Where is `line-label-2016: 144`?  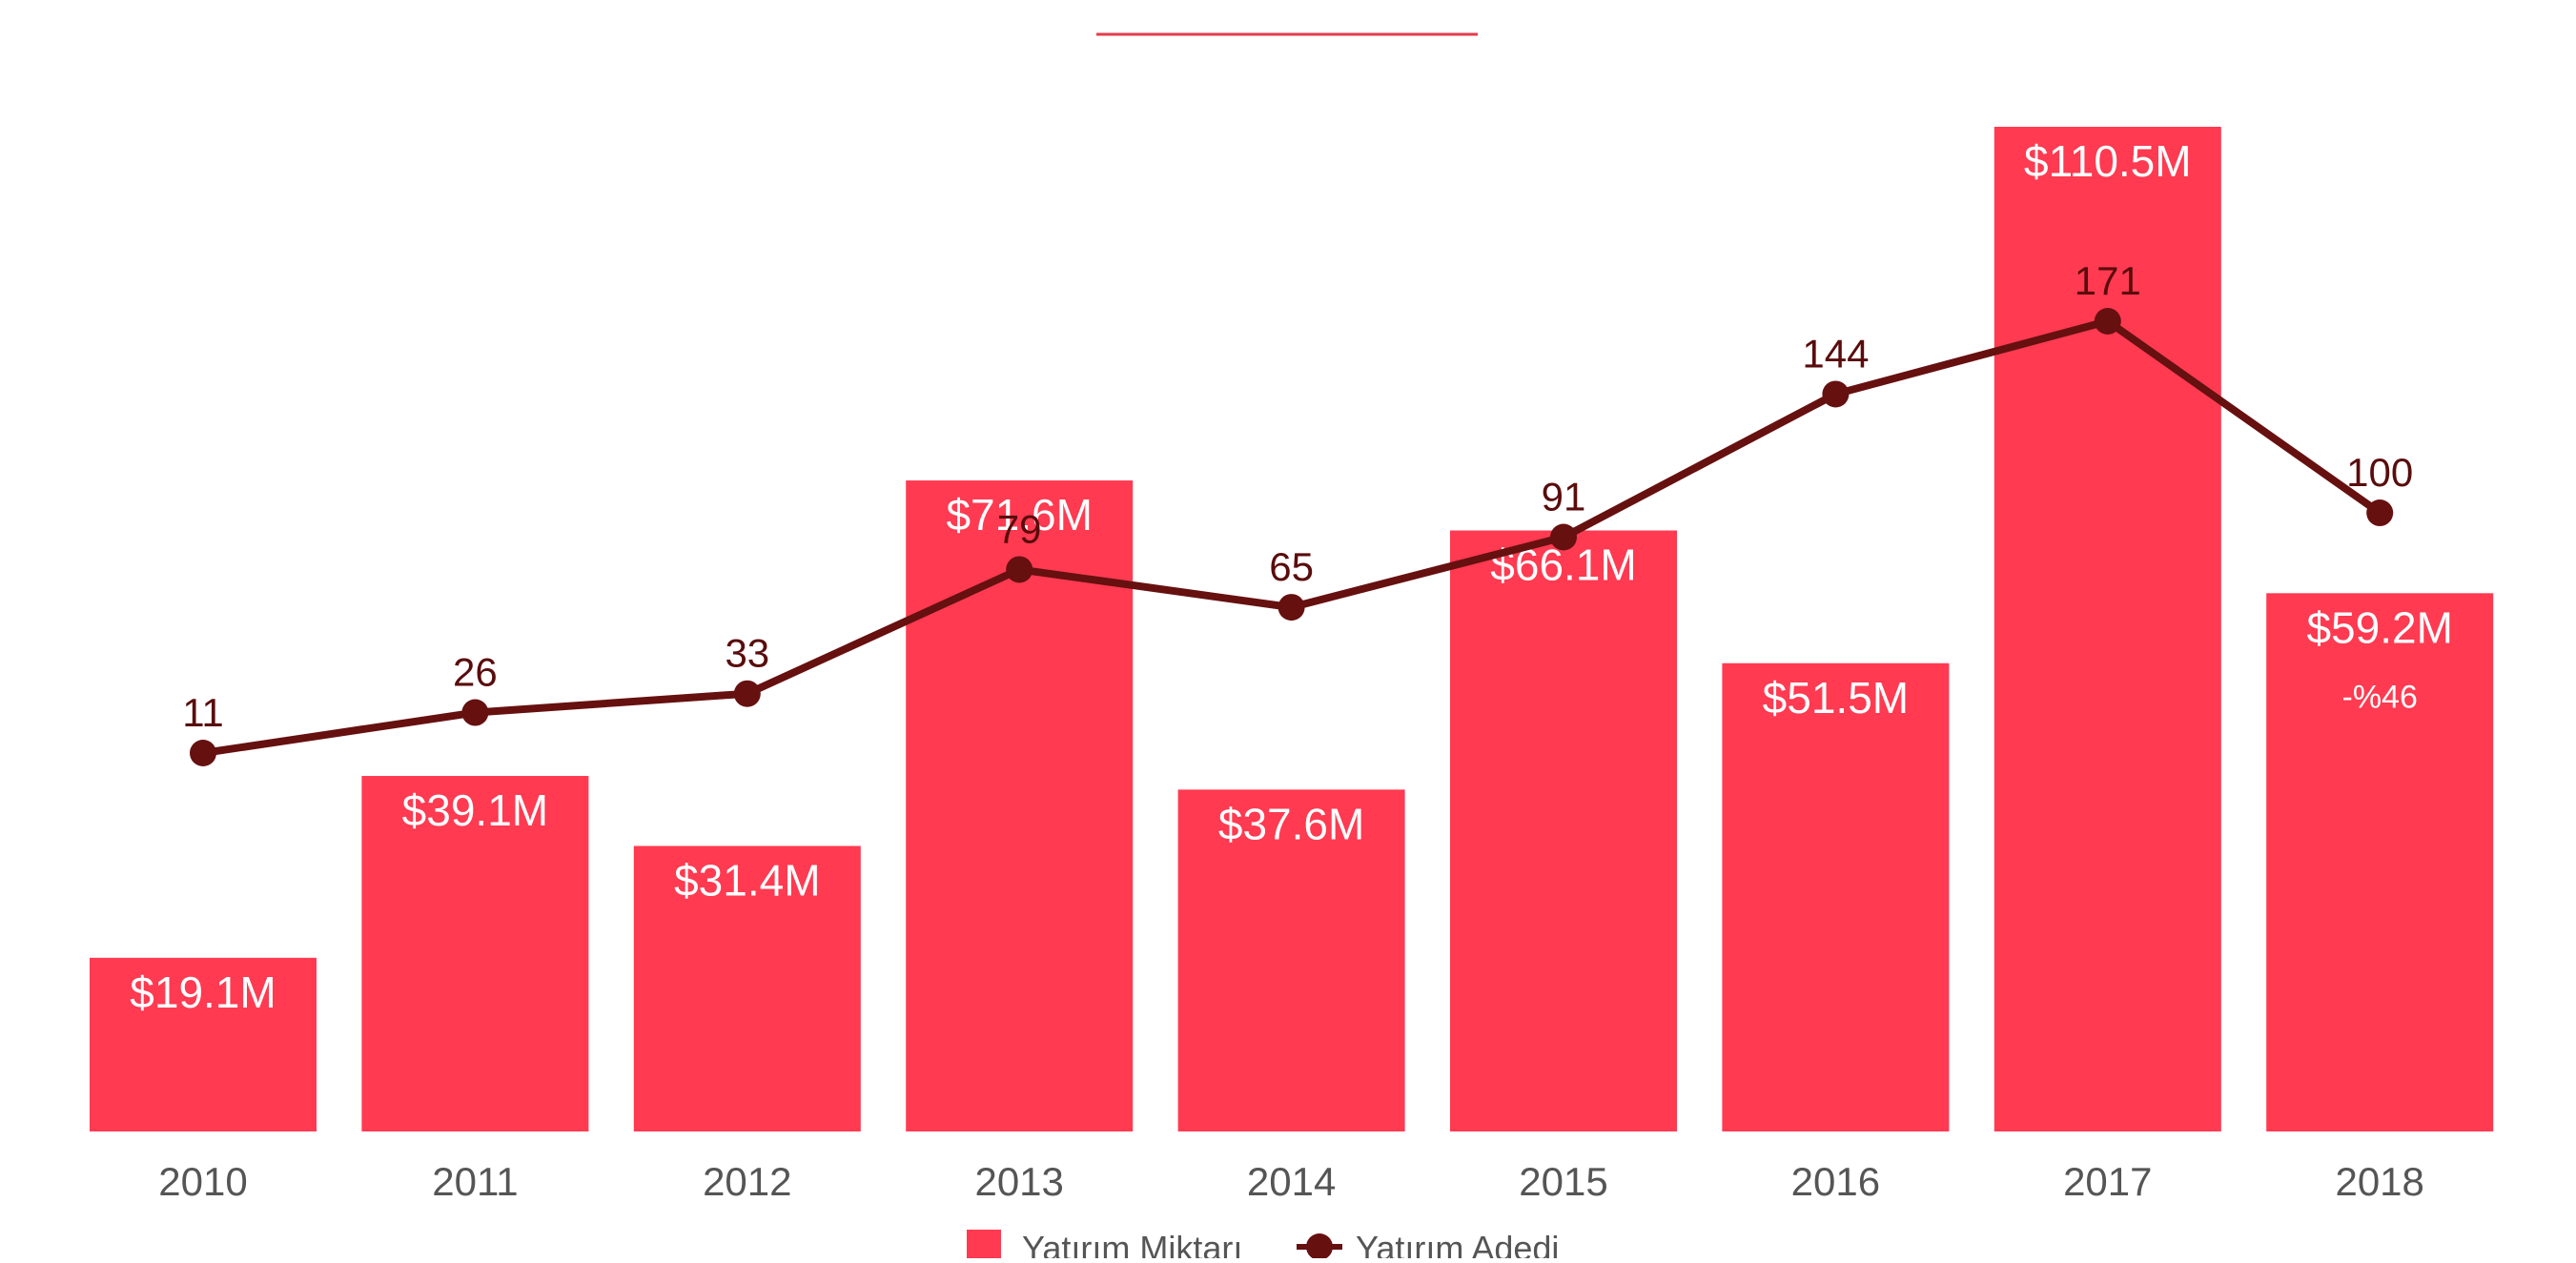
line-label-2016: 144 is located at coordinates (1835, 354).